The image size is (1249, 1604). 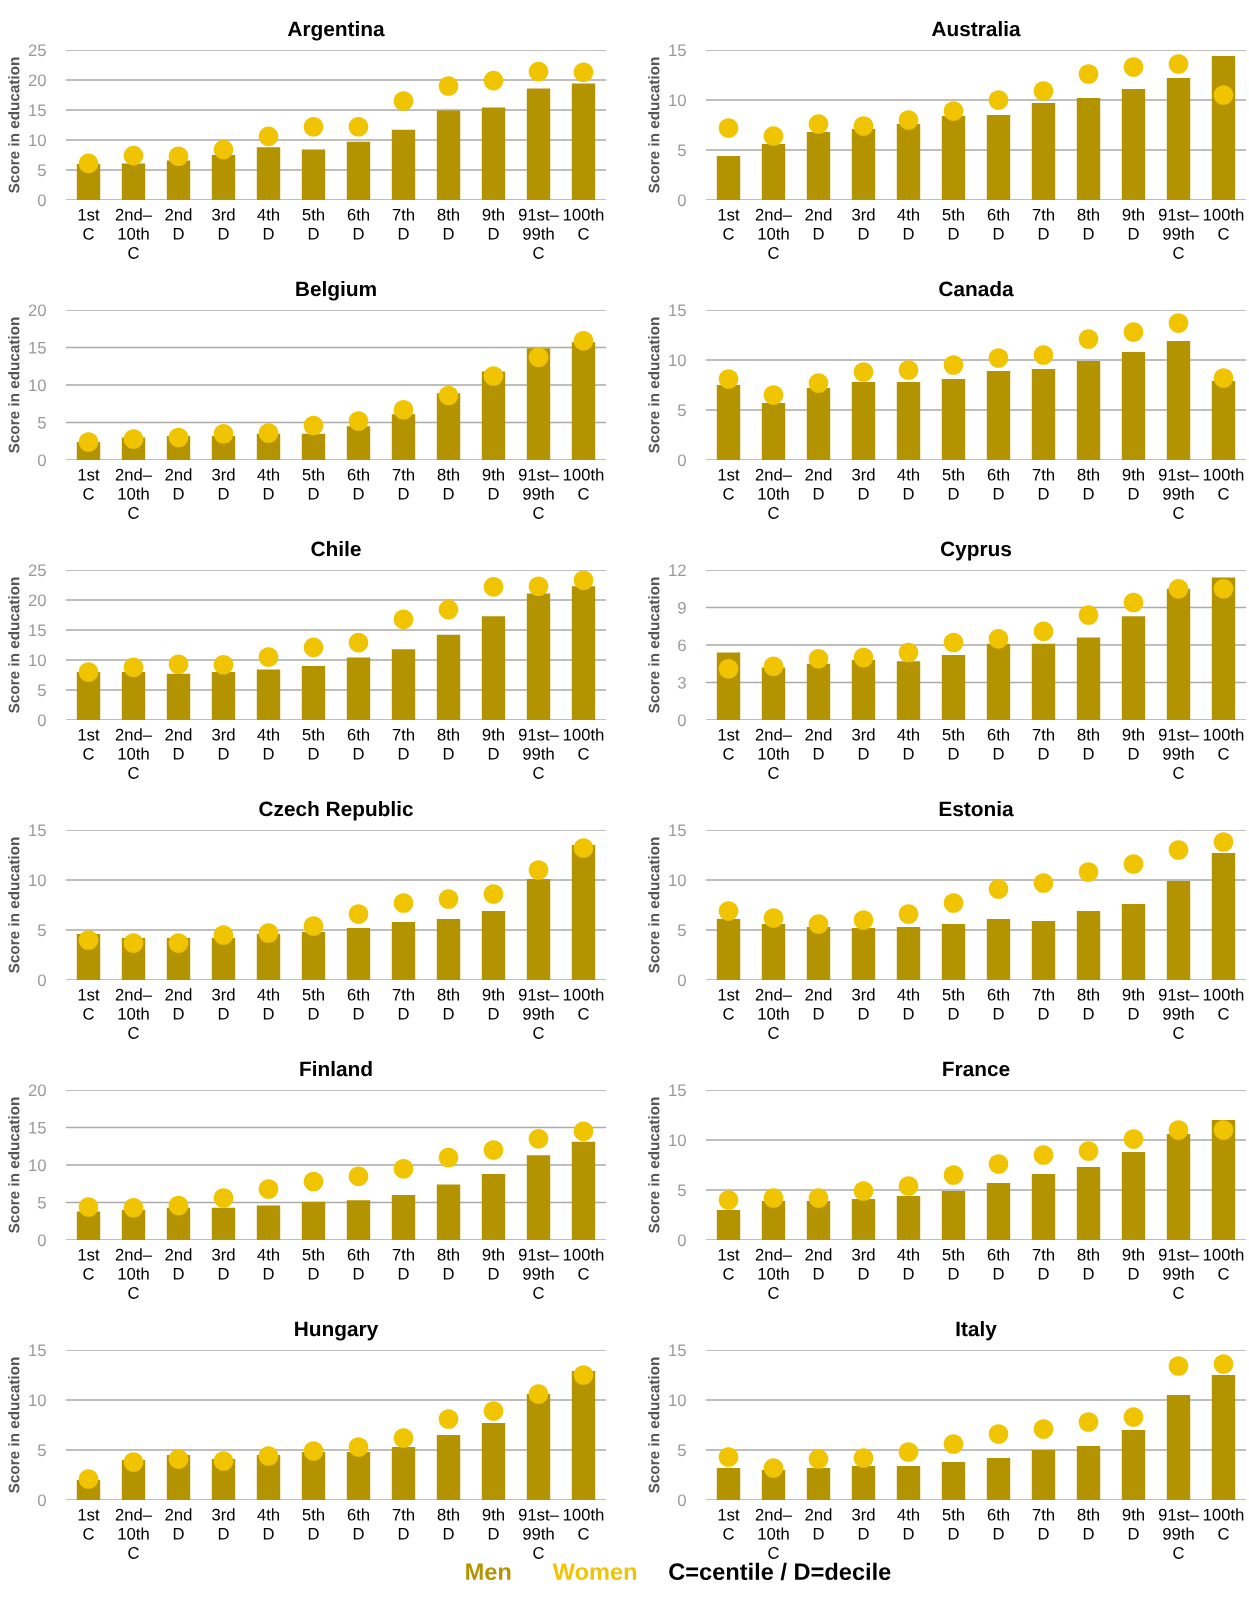 I want to click on chart-title: France, so click(x=976, y=1069).